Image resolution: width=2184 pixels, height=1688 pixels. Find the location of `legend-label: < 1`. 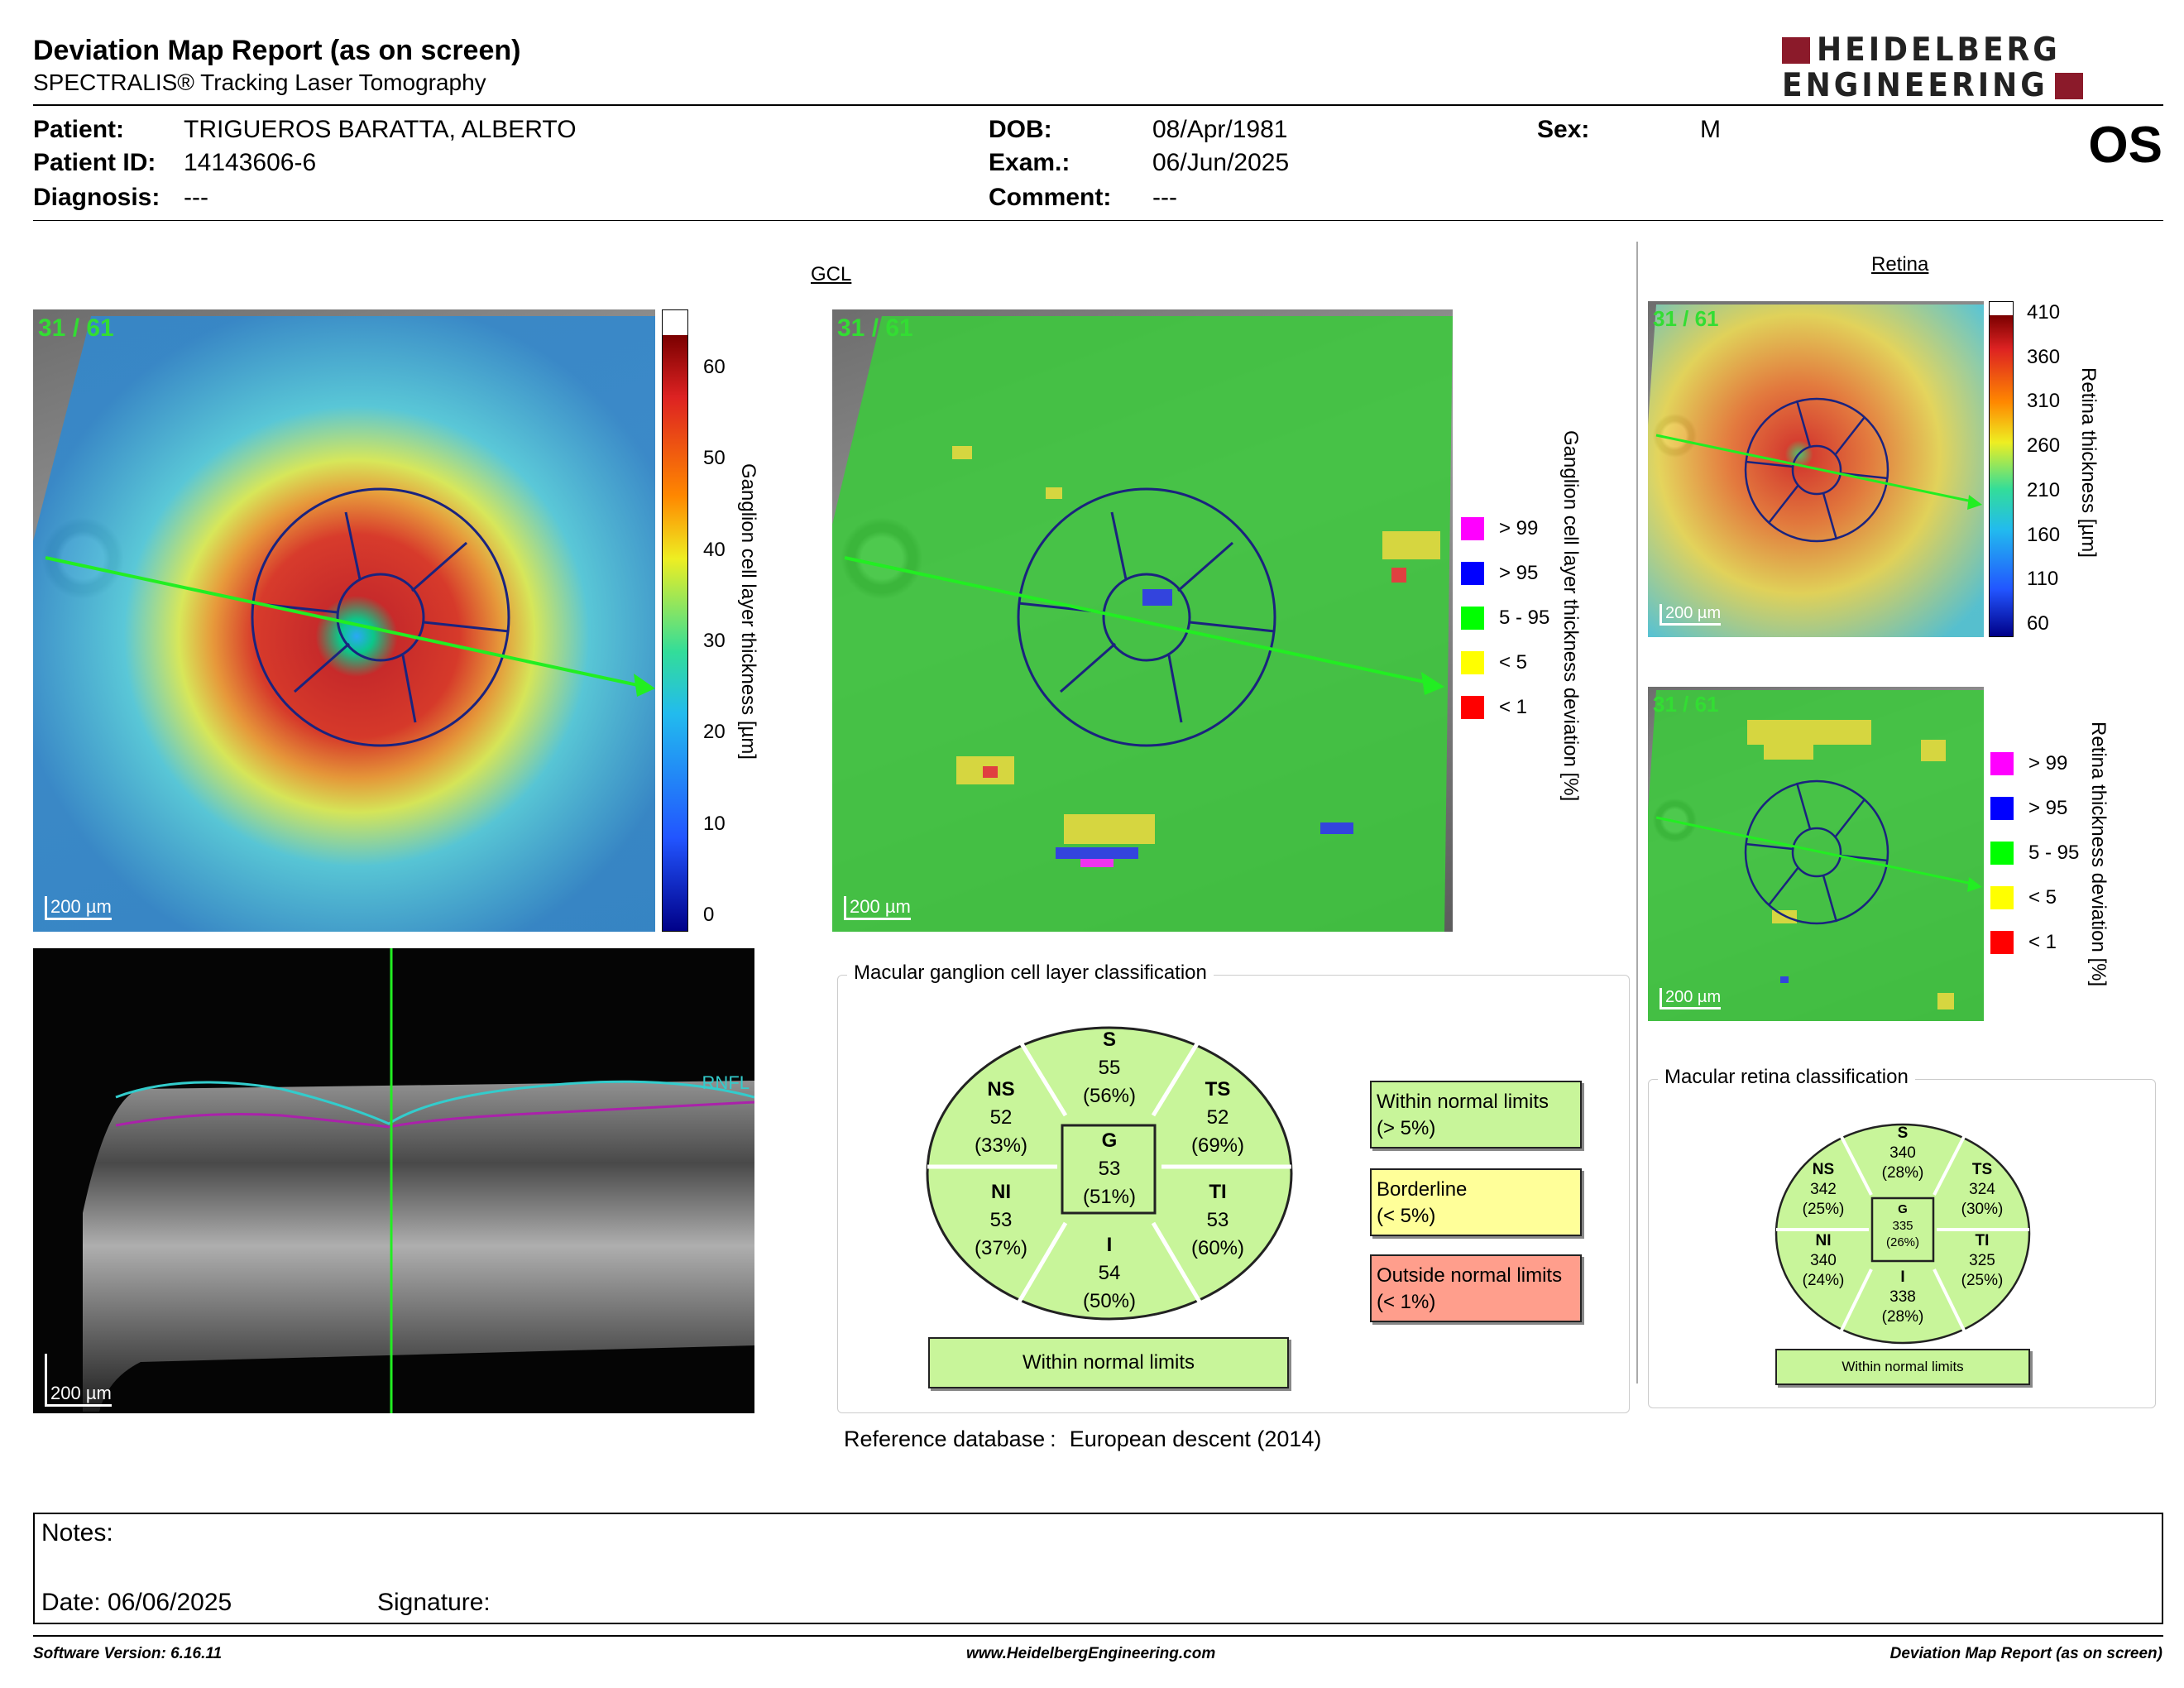

legend-label: < 1 is located at coordinates (1513, 707).